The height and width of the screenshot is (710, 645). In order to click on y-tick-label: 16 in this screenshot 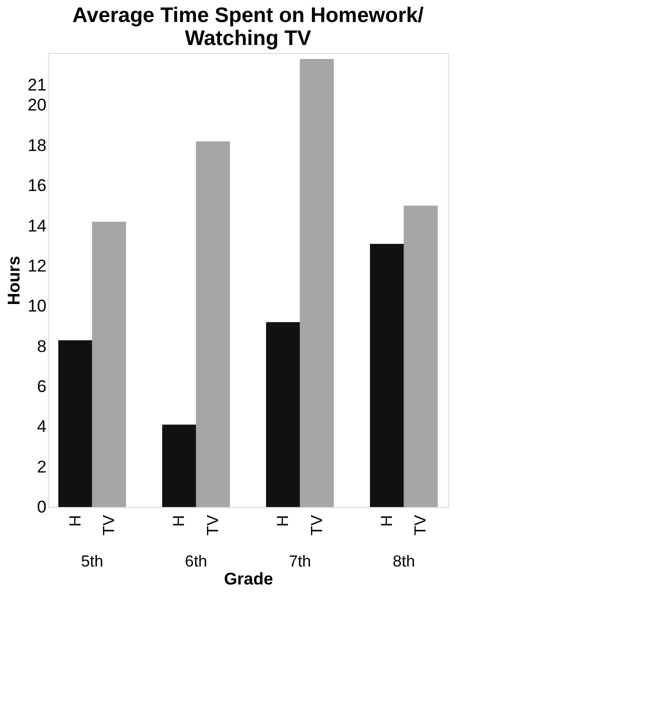, I will do `click(37, 186)`.